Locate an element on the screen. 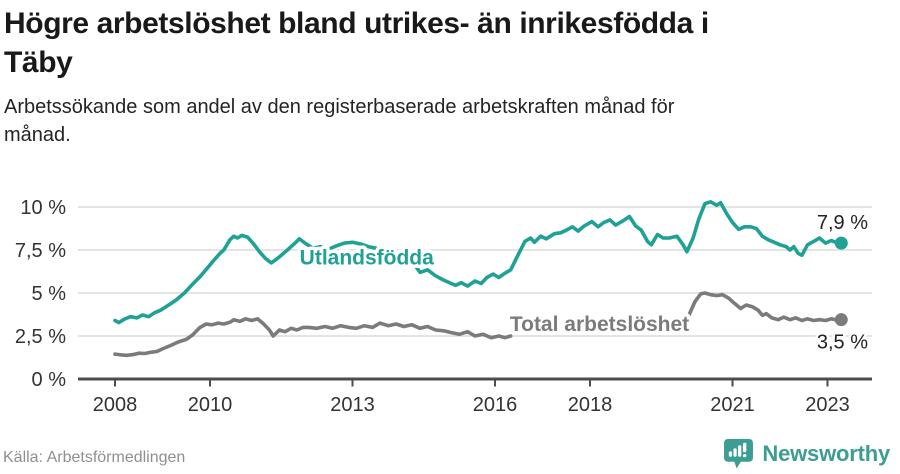 Image resolution: width=900 pixels, height=474 pixels. x-tick-label: 2018 is located at coordinates (590, 405).